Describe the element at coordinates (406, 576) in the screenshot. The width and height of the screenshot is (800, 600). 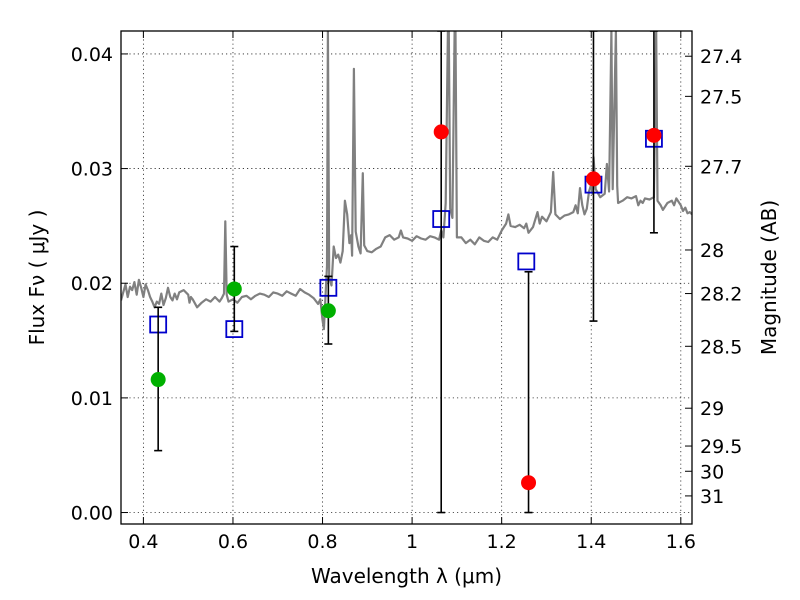
I see `x-axis-title: Wavelength λ (μm)` at that location.